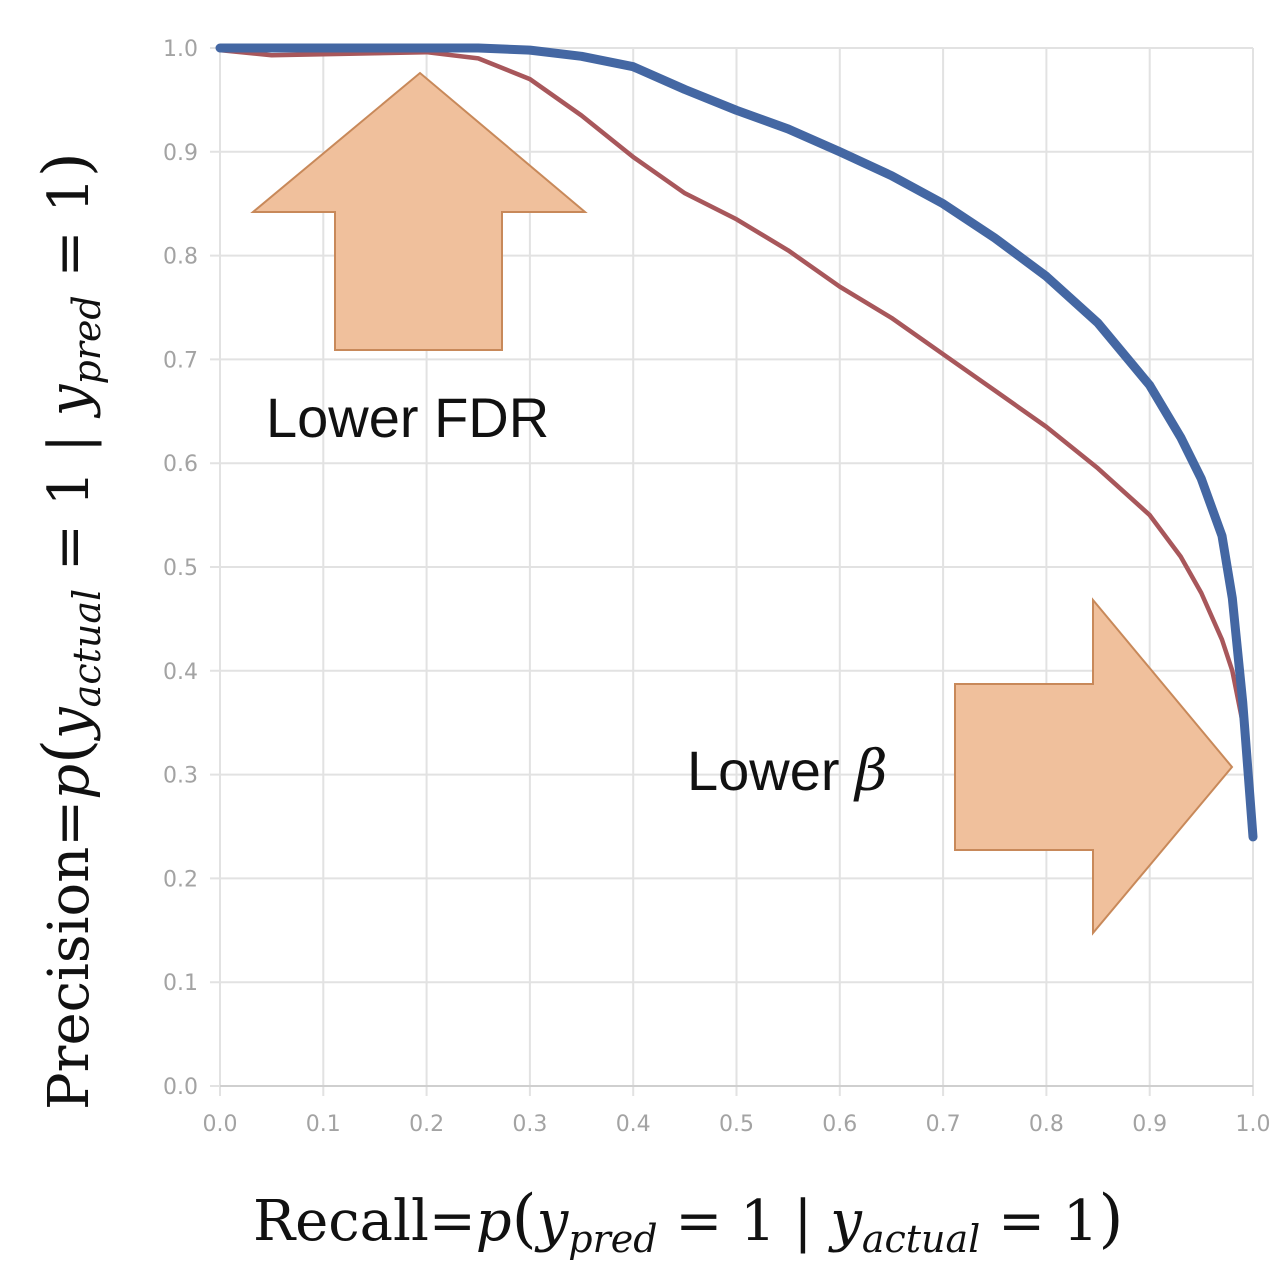  What do you see at coordinates (180, 153) in the screenshot?
I see `y-tick-label: 0.9` at bounding box center [180, 153].